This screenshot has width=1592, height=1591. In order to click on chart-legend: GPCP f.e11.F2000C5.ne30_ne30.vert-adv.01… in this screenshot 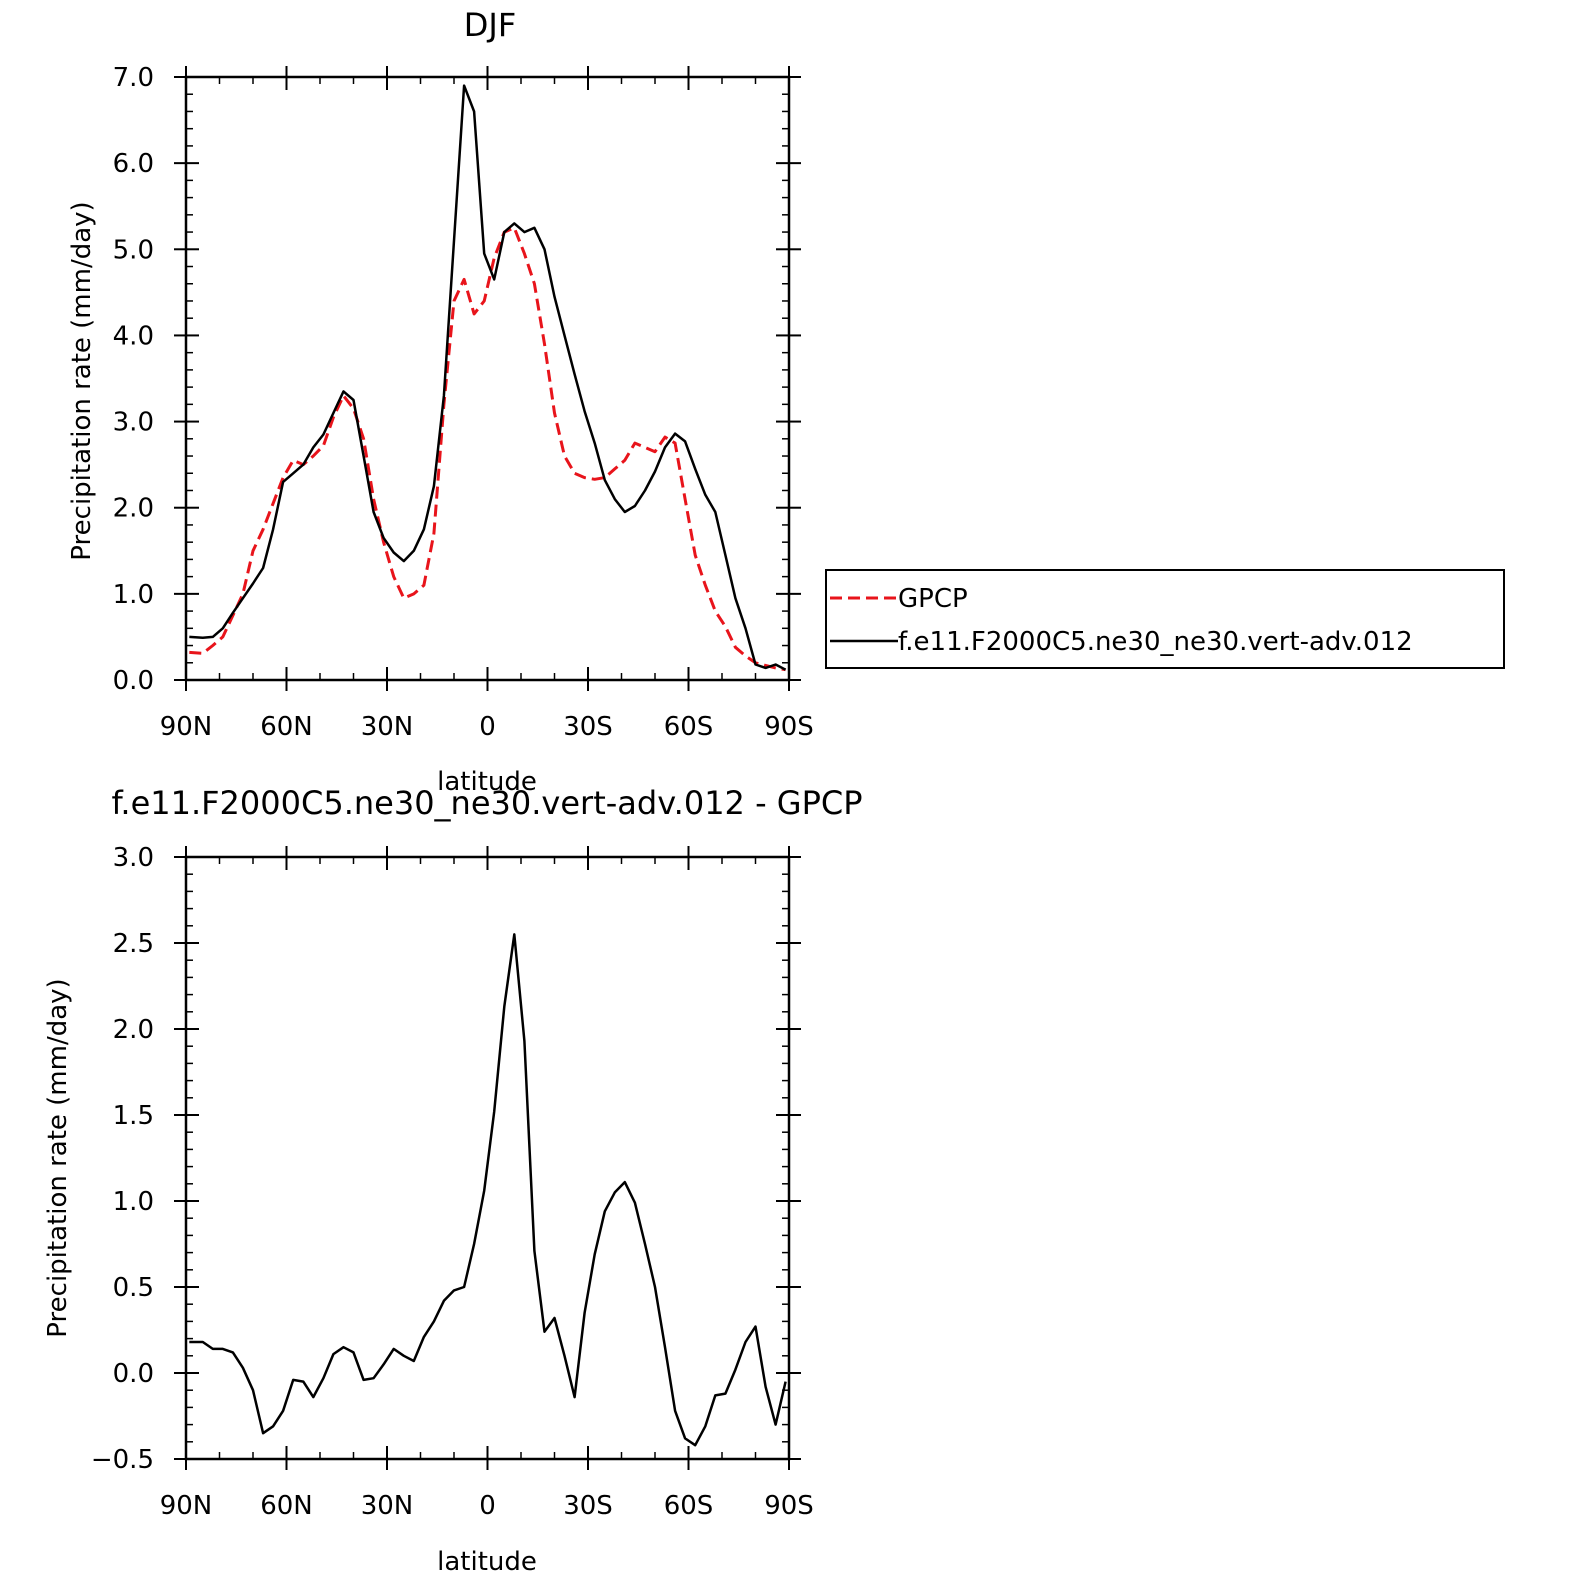, I will do `click(1165, 619)`.